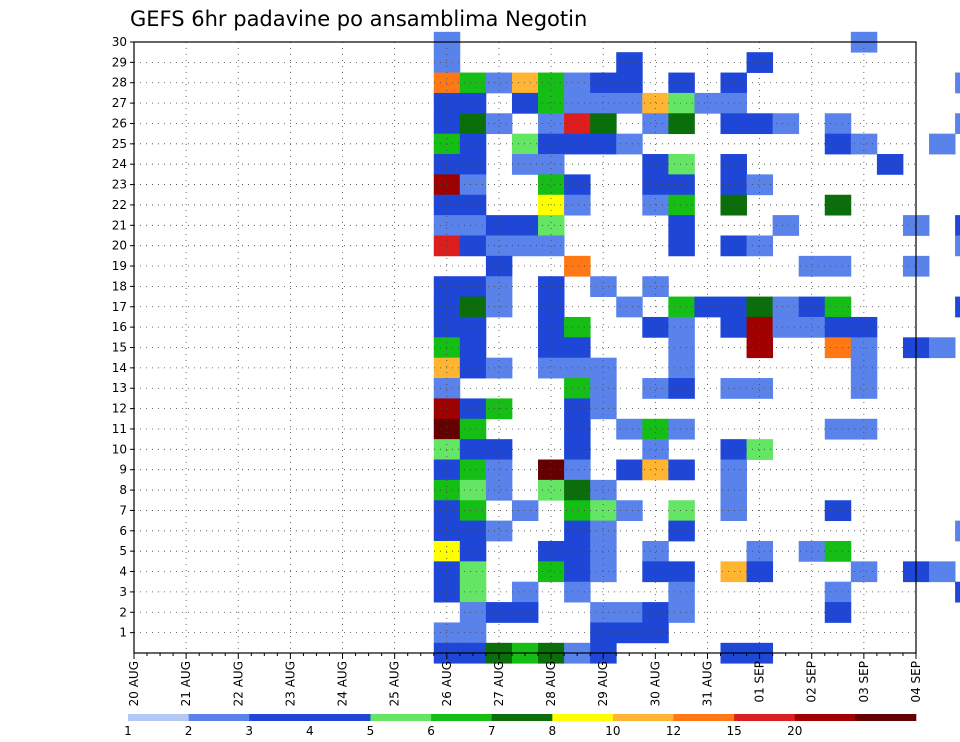  I want to click on x-tick-label: 28 AUG, so click(551, 683).